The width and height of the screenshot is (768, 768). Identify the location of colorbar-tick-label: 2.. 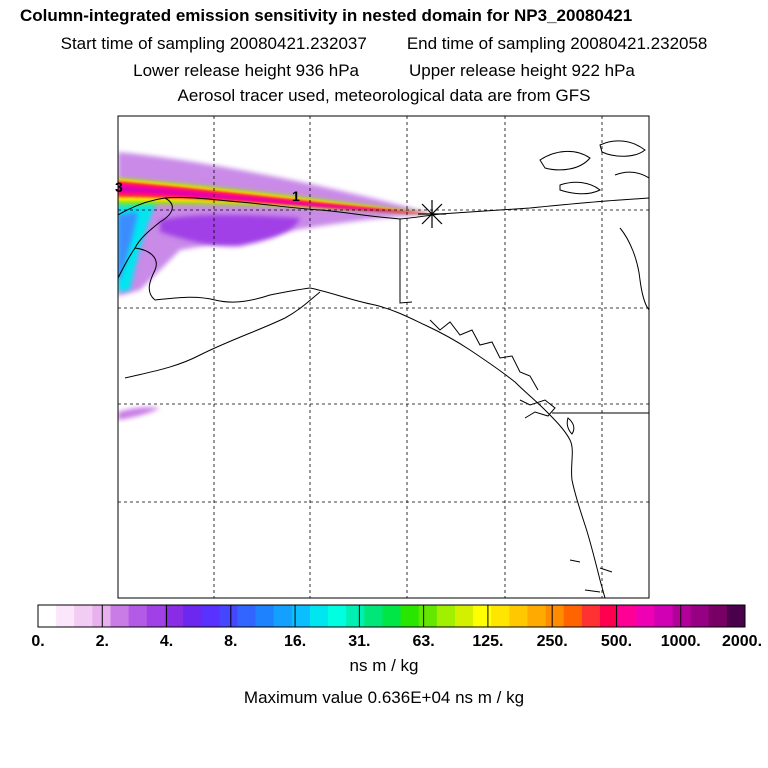
(102, 641).